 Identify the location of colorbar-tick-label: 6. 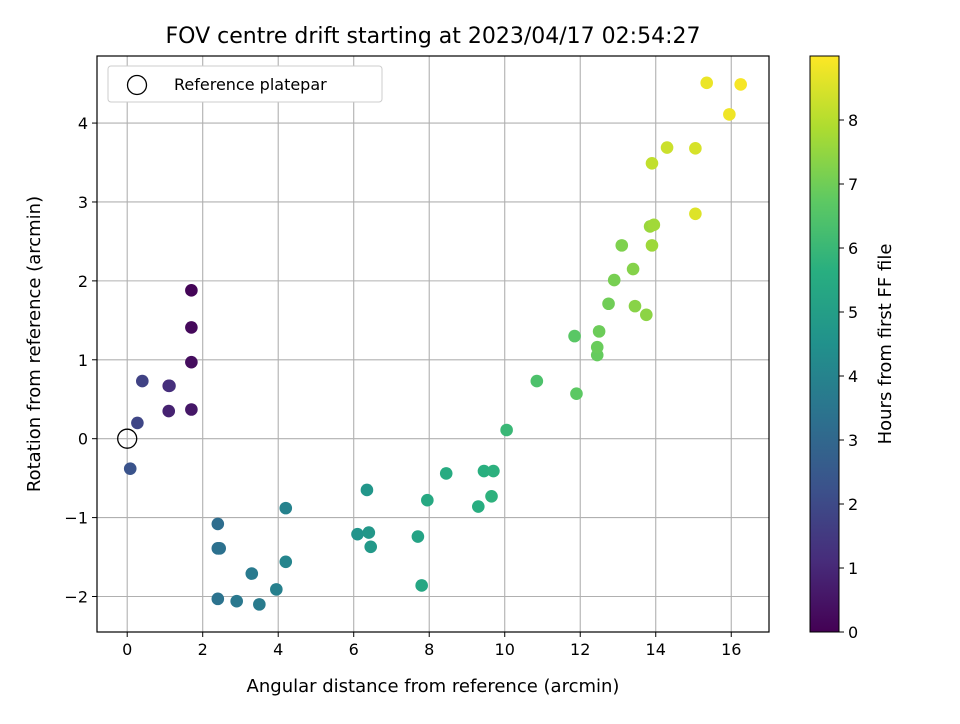
(853, 248).